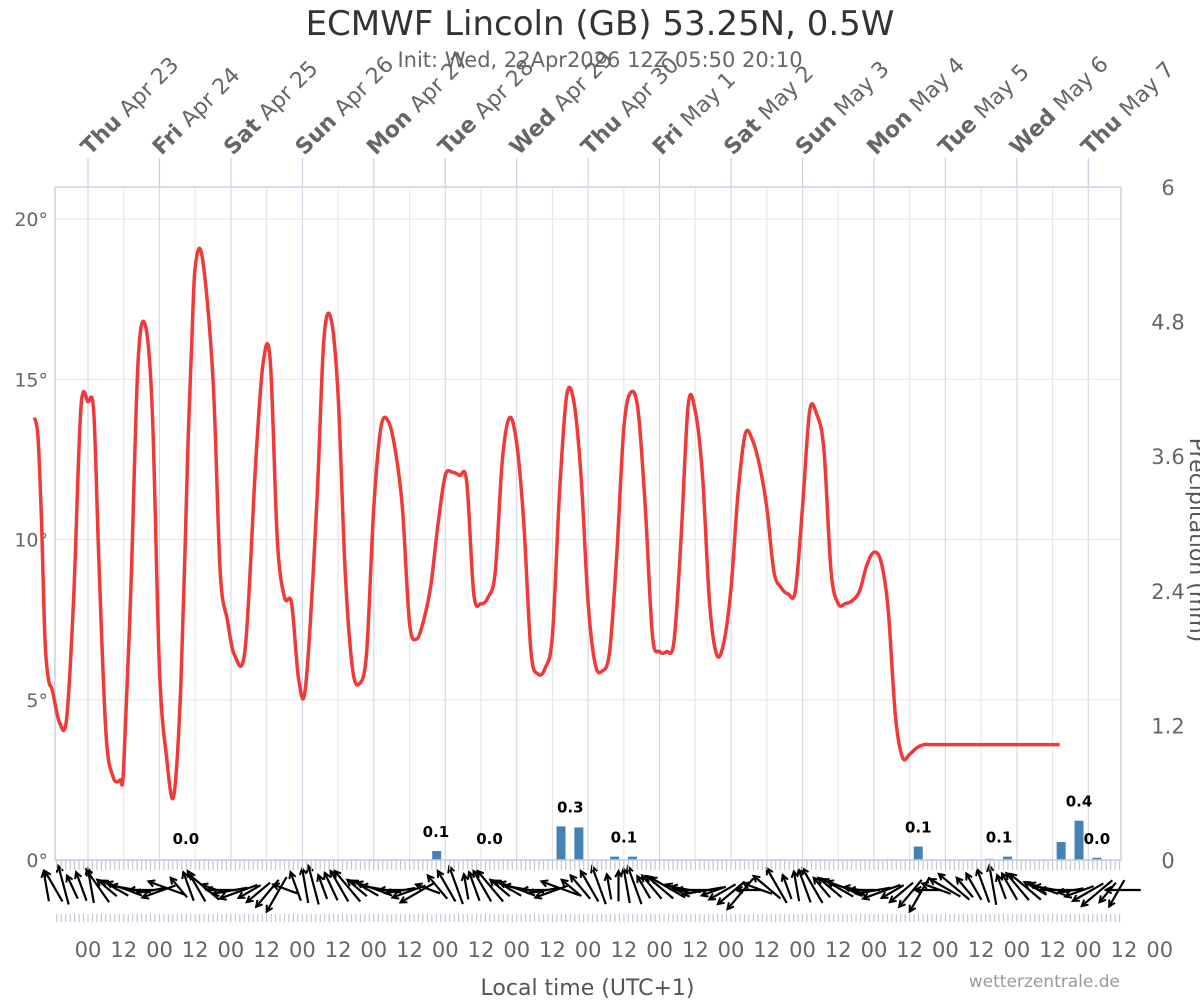 The width and height of the screenshot is (1200, 1001). What do you see at coordinates (1044, 982) in the screenshot?
I see `credit-link: wetterzentrale.de` at bounding box center [1044, 982].